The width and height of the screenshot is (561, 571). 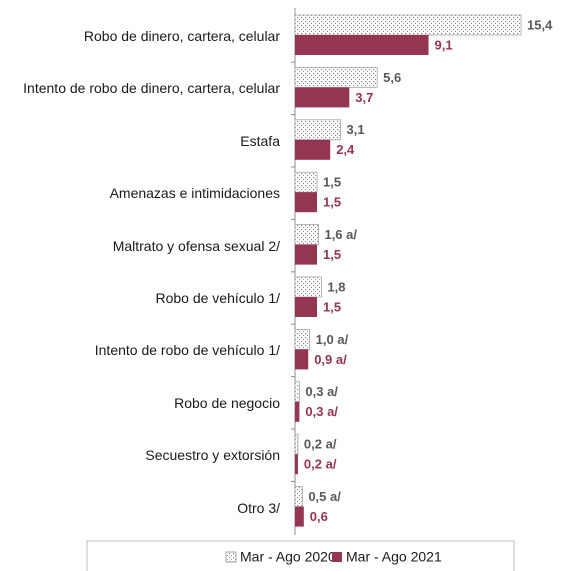 I want to click on category-label: Robo de dinero, cartera, celular, so click(x=181, y=36).